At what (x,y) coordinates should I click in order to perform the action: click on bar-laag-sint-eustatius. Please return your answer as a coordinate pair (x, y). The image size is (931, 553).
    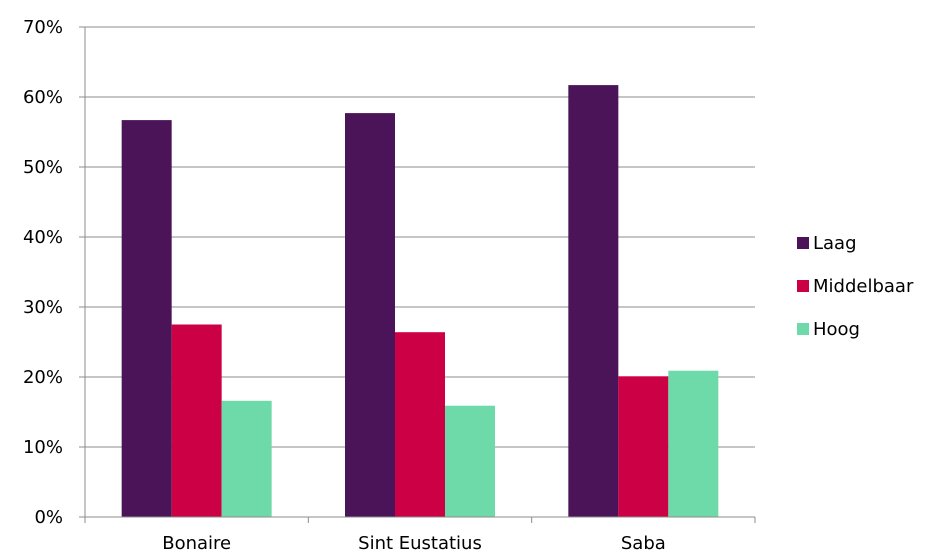
    Looking at the image, I should click on (370, 315).